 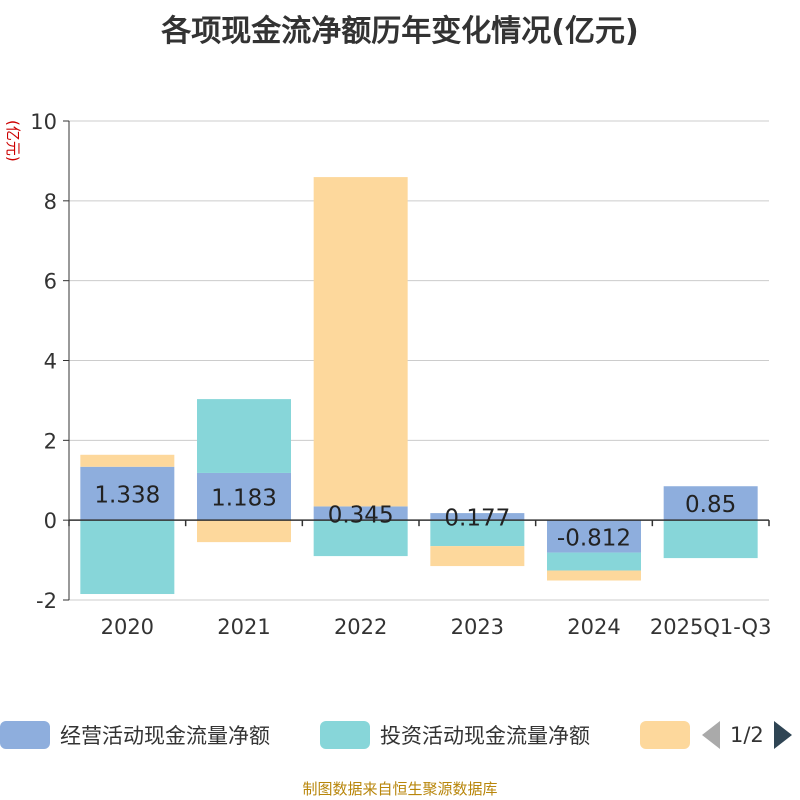 I want to click on bar-series-1-2020, so click(x=127, y=557).